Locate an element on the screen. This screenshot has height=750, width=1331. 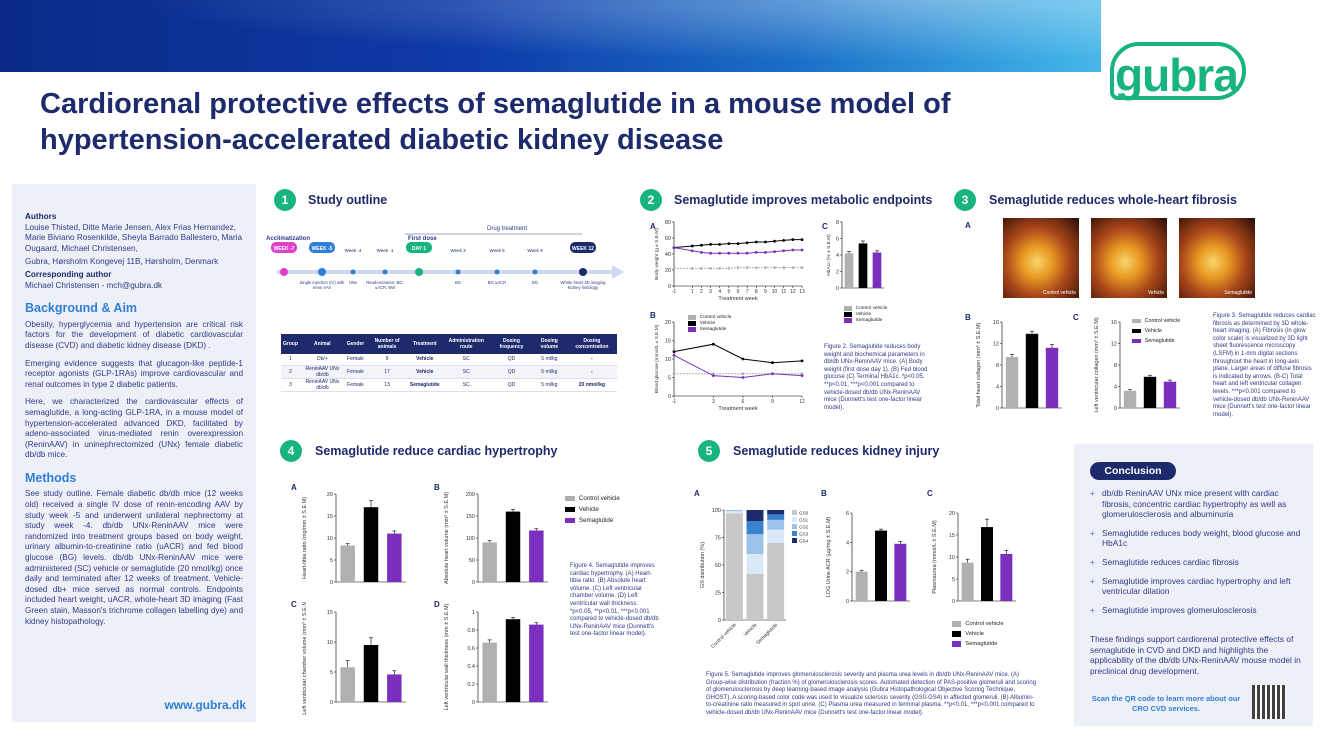
table-cell: 9 is located at coordinates (387, 360).